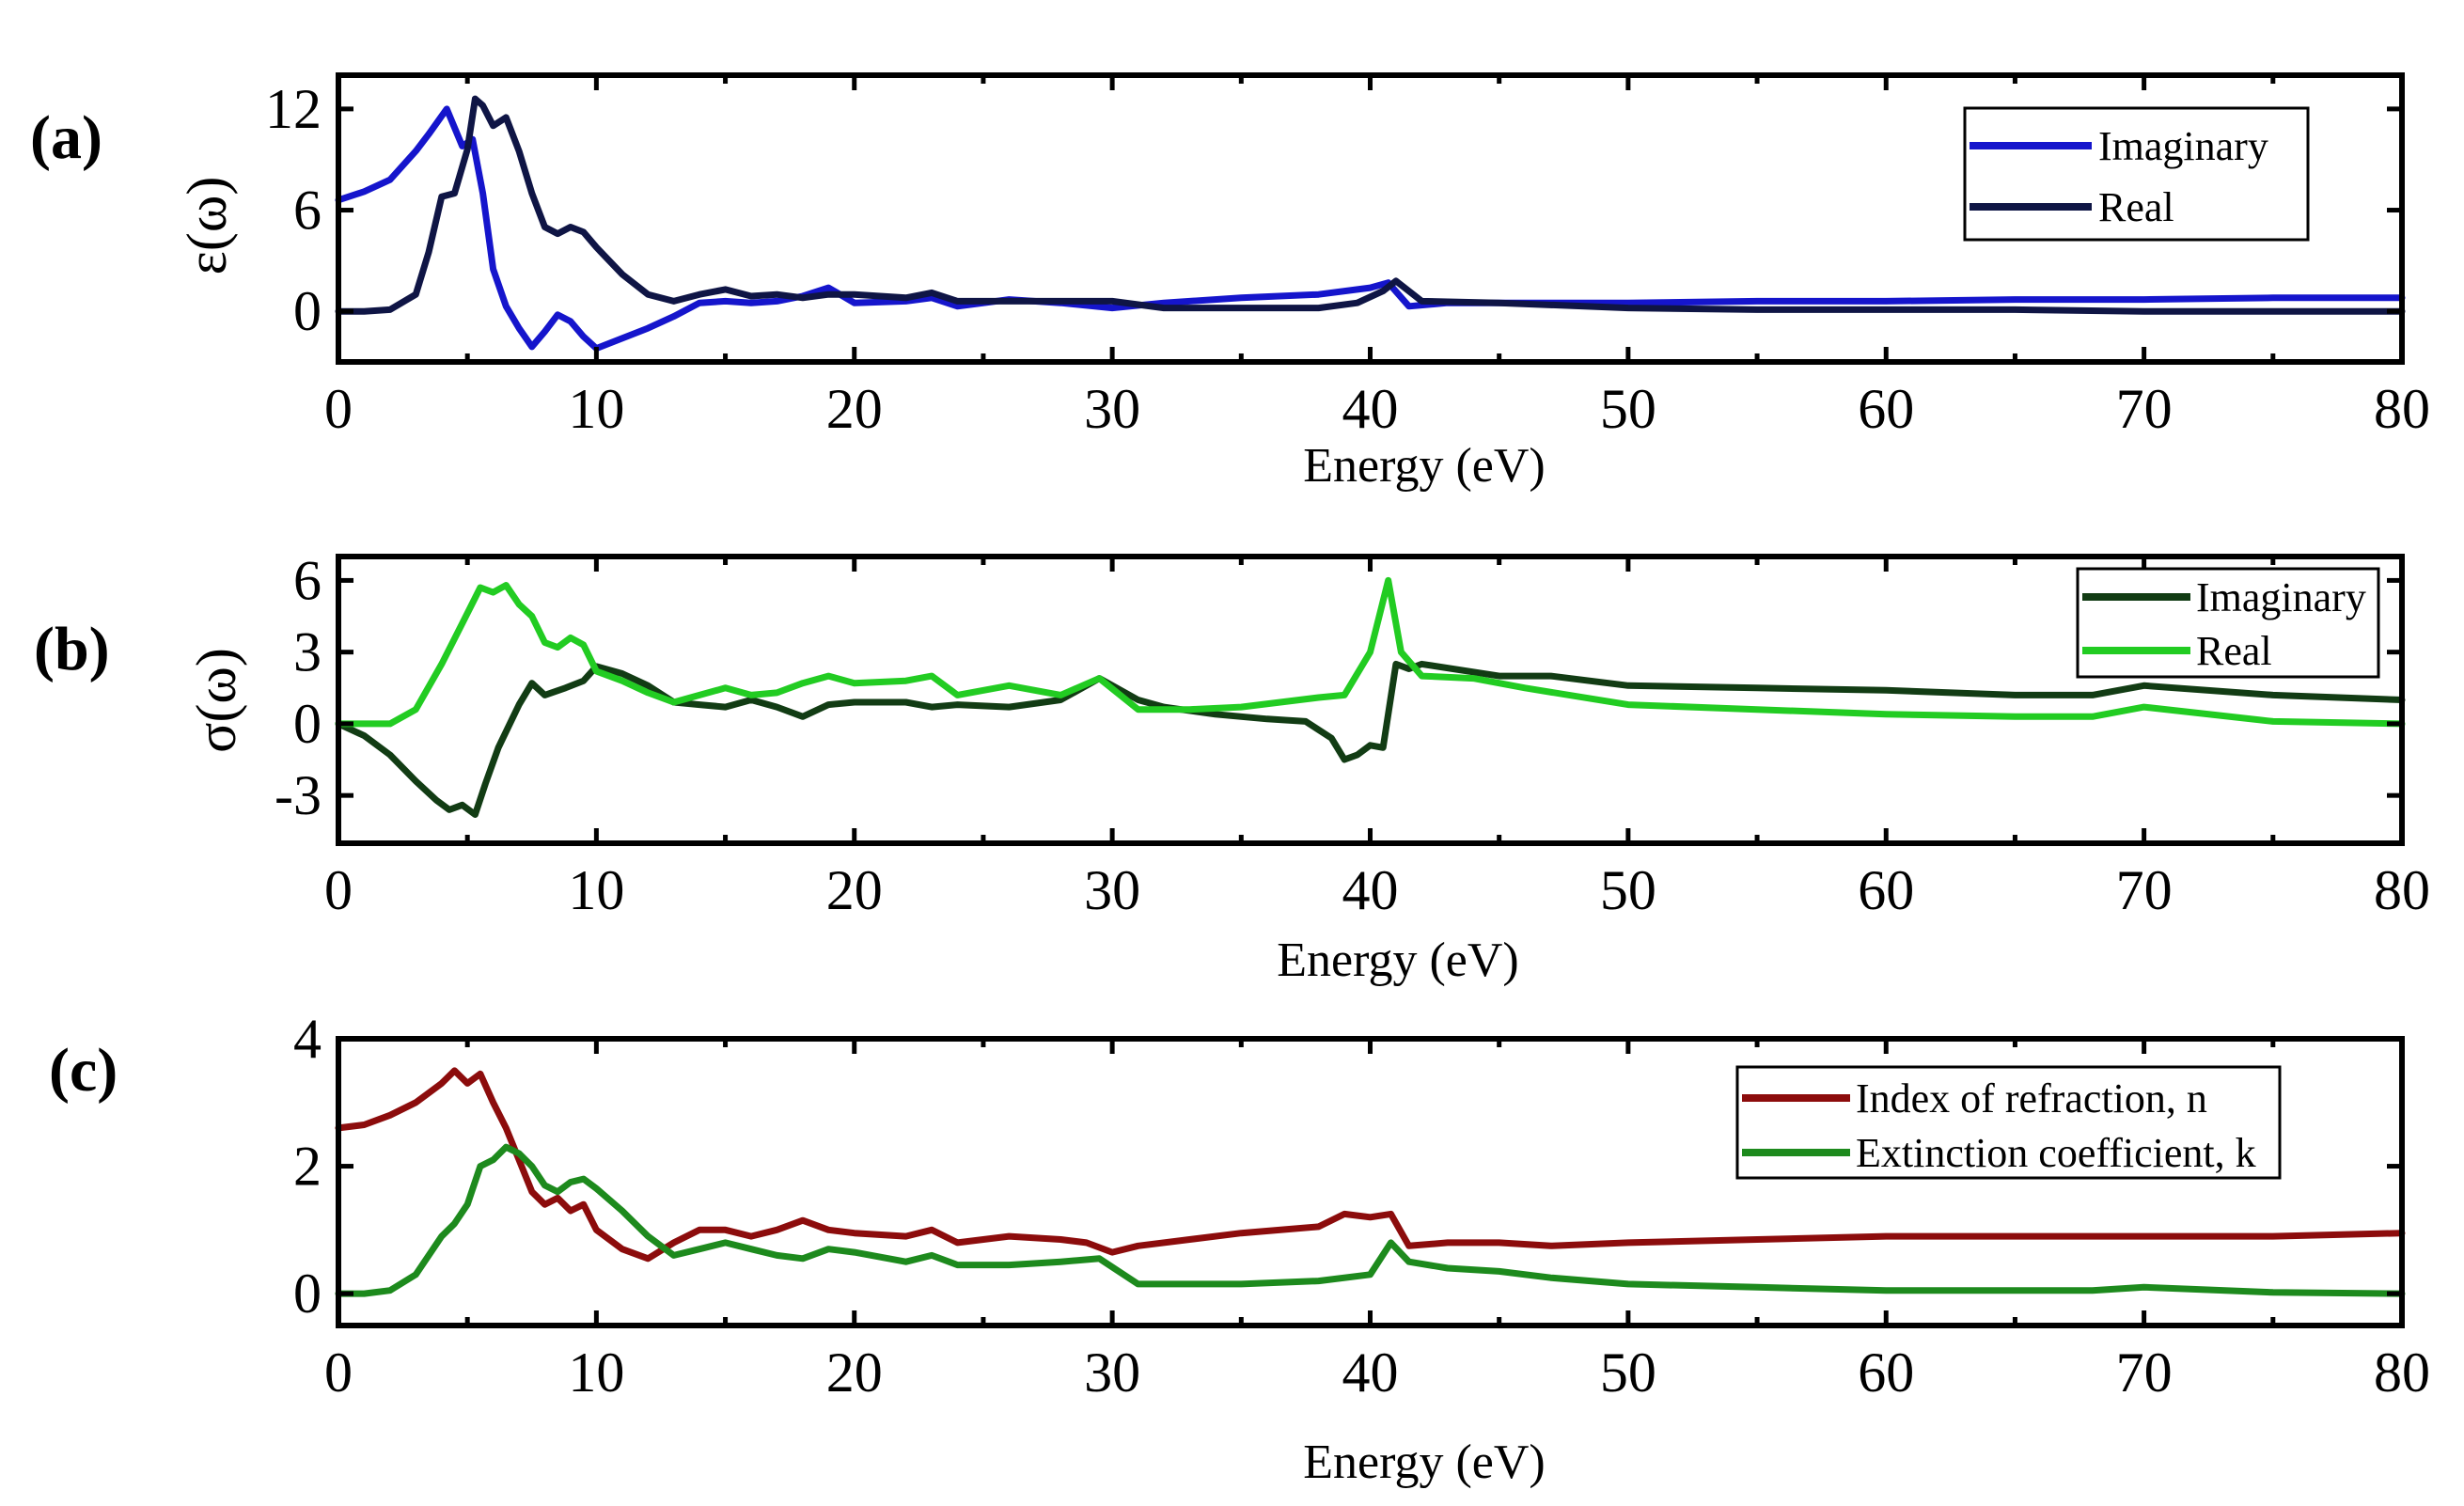  I want to click on x-tick-label-a: 70, so click(2145, 409).